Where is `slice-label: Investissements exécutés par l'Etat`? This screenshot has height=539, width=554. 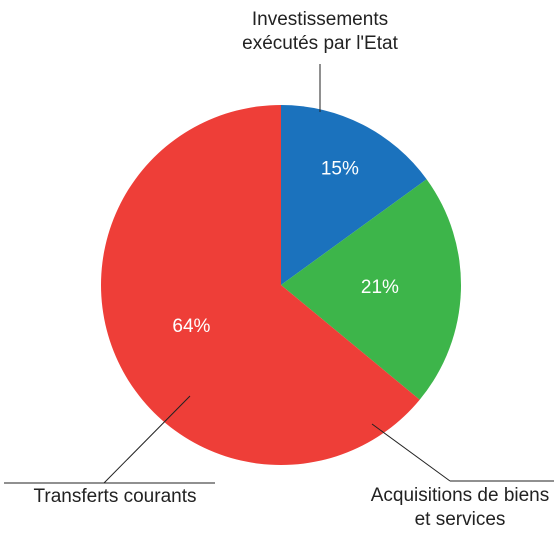
slice-label: Investissements exécutés par l'Etat is located at coordinates (320, 31).